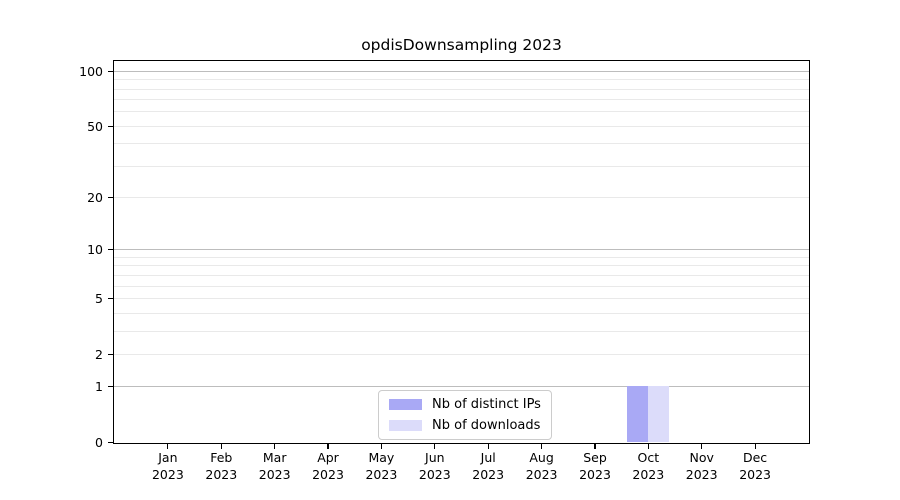  Describe the element at coordinates (381, 457) in the screenshot. I see `x-tick-month: May` at that location.